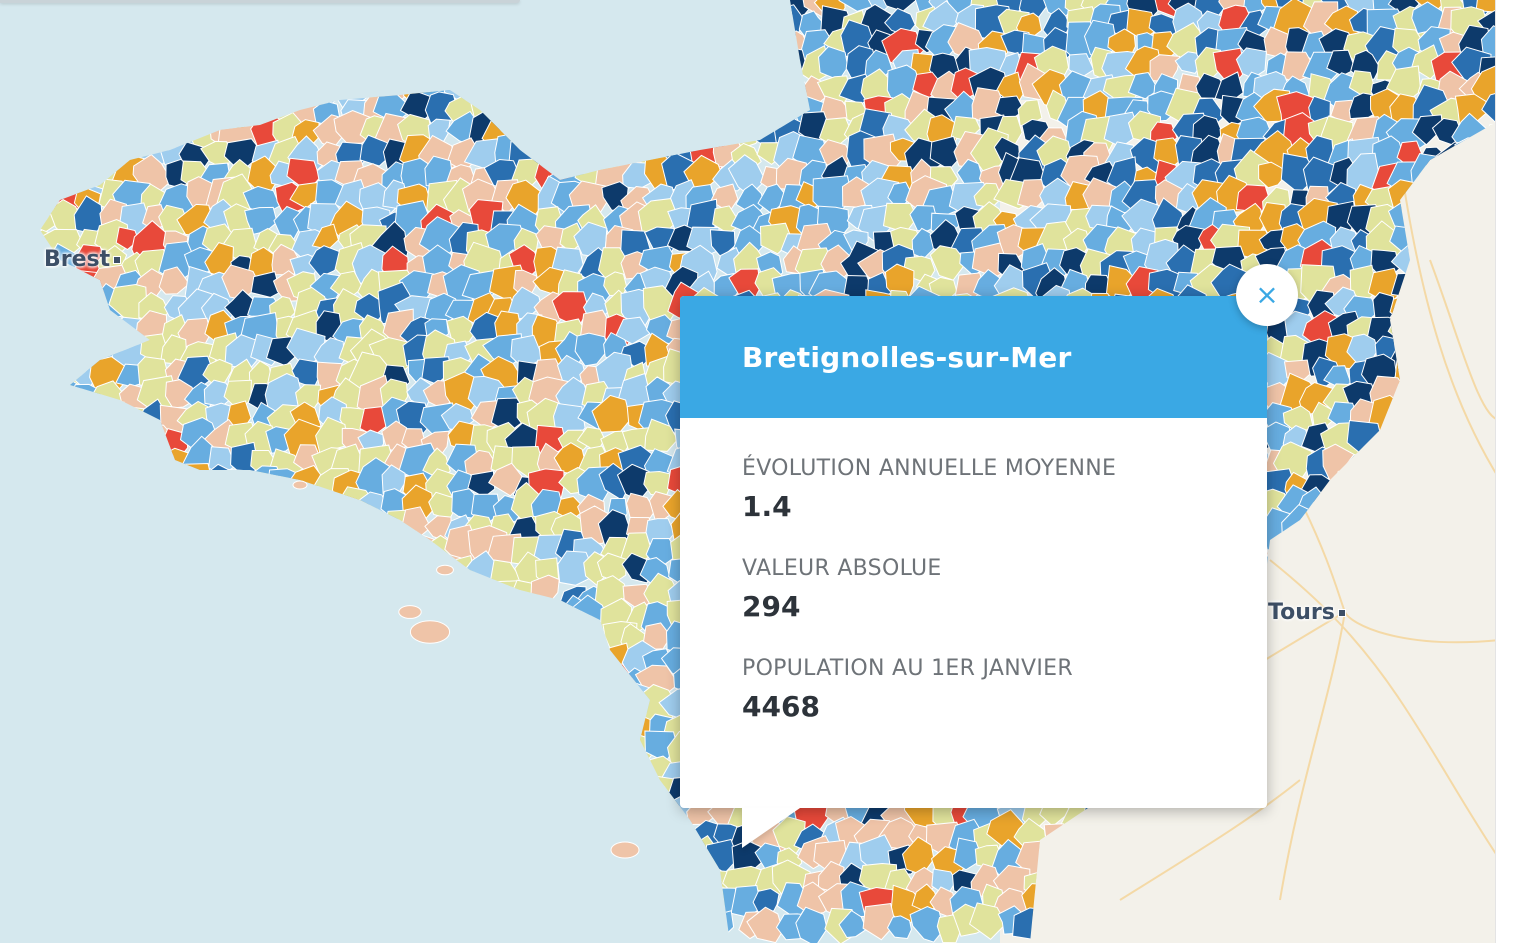 Image resolution: width=1536 pixels, height=943 pixels. What do you see at coordinates (842, 568) in the screenshot?
I see `field-label: VALEUR ABSOLUE` at bounding box center [842, 568].